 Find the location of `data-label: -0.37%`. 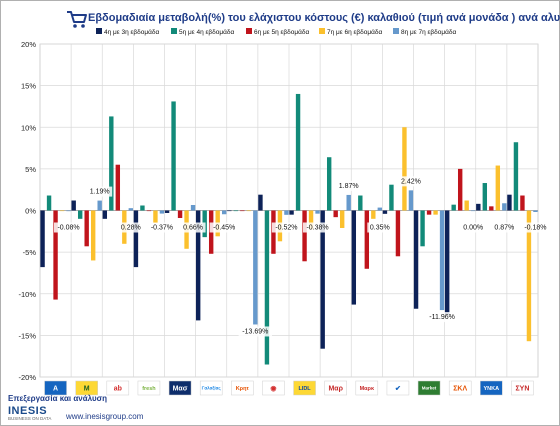

data-label: -0.37% is located at coordinates (162, 228).